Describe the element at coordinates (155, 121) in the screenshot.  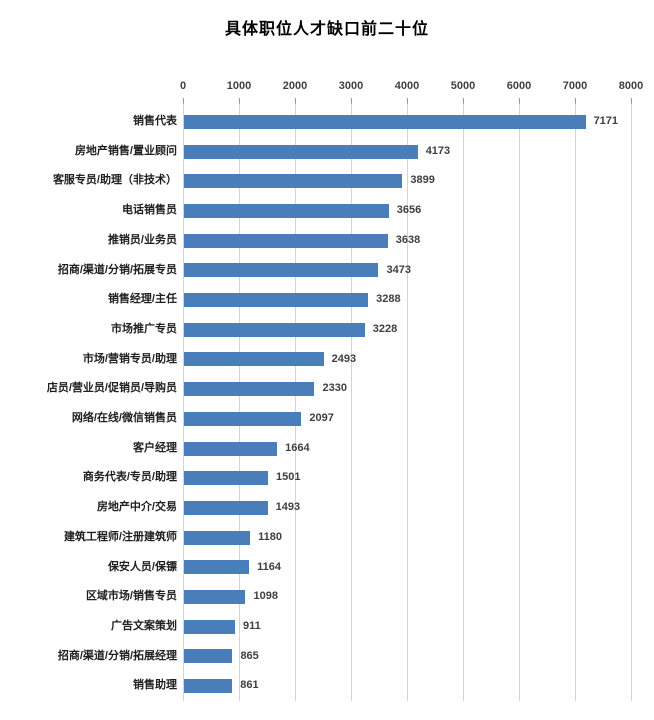
I see `category-label: 销售代表` at that location.